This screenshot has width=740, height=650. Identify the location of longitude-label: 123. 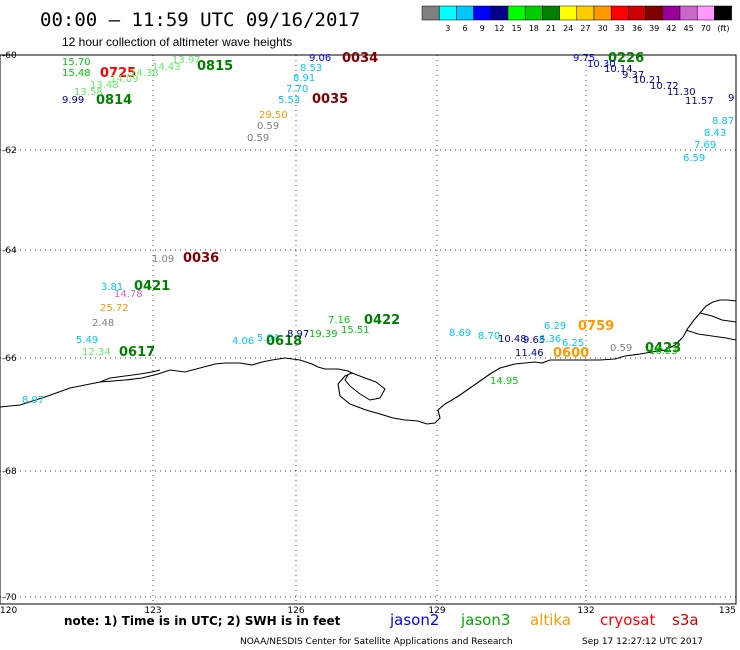
(152, 611).